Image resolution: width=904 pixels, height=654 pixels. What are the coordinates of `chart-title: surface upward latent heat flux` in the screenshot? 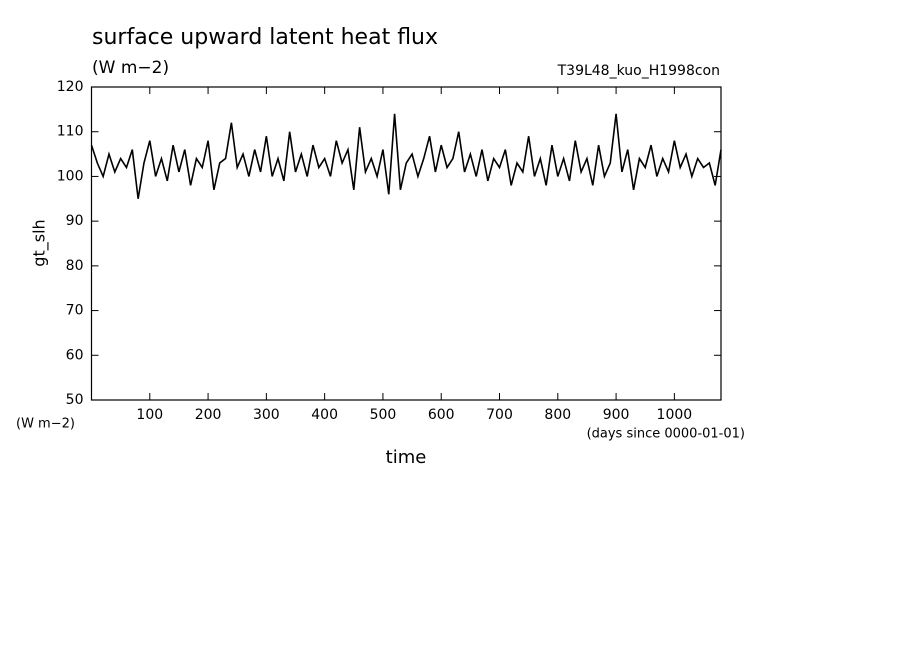 It's located at (265, 37).